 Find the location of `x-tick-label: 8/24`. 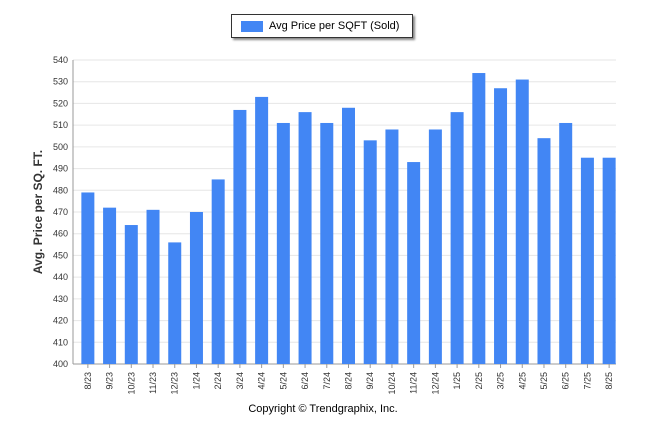

x-tick-label: 8/24 is located at coordinates (349, 381).